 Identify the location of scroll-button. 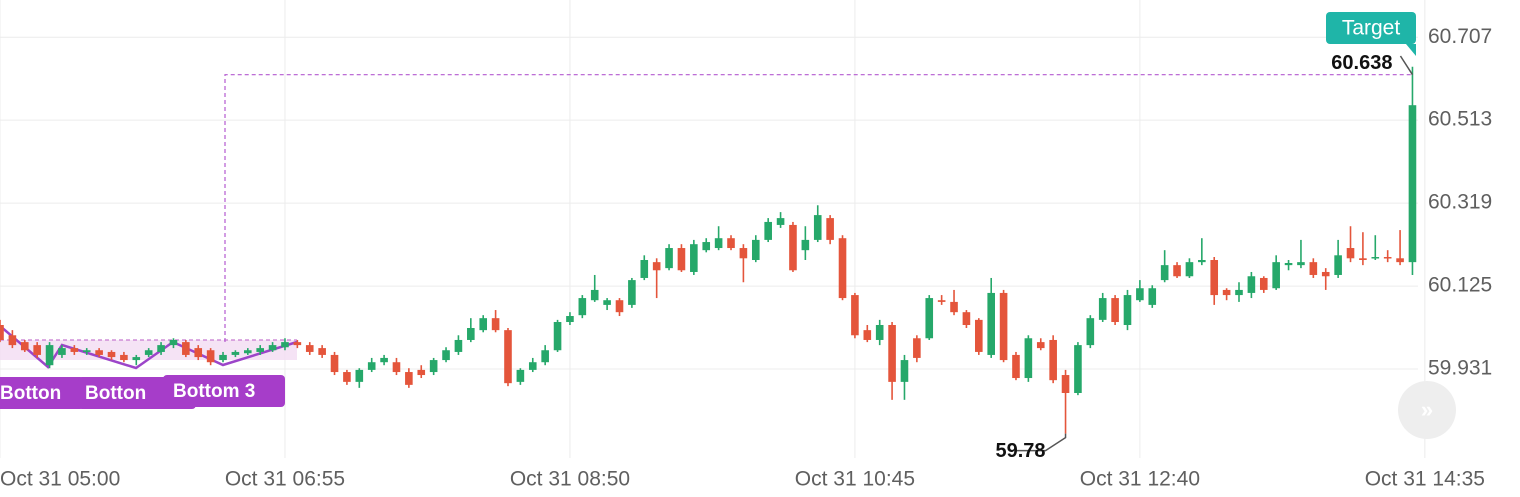
(1427, 410).